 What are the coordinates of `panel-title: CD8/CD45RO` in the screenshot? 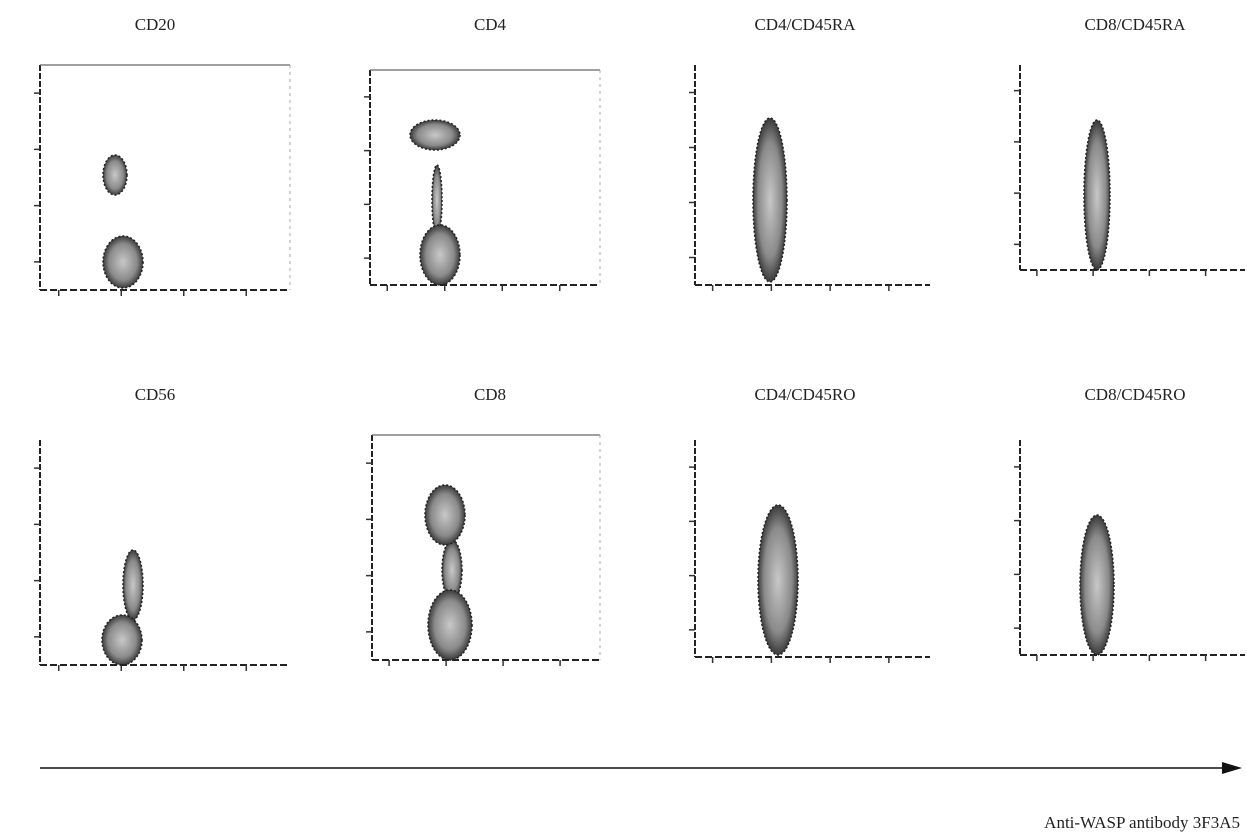 It's located at (1134, 394).